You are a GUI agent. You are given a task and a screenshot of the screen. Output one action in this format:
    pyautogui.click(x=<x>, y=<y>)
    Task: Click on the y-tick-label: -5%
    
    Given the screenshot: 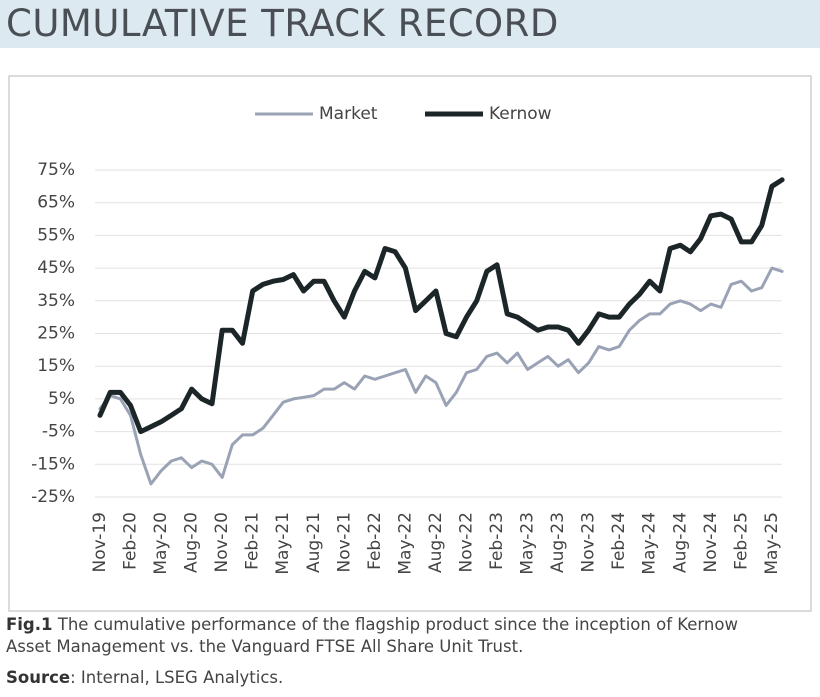 What is the action you would take?
    pyautogui.click(x=58, y=432)
    